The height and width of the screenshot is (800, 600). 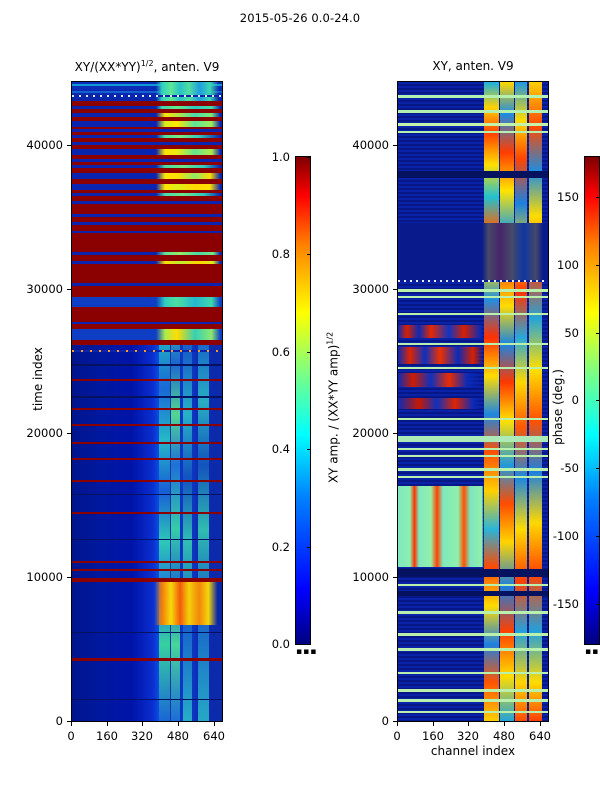 I want to click on left-panel-title: XY/(XX*YY)1/2, anten. V9, so click(x=147, y=66).